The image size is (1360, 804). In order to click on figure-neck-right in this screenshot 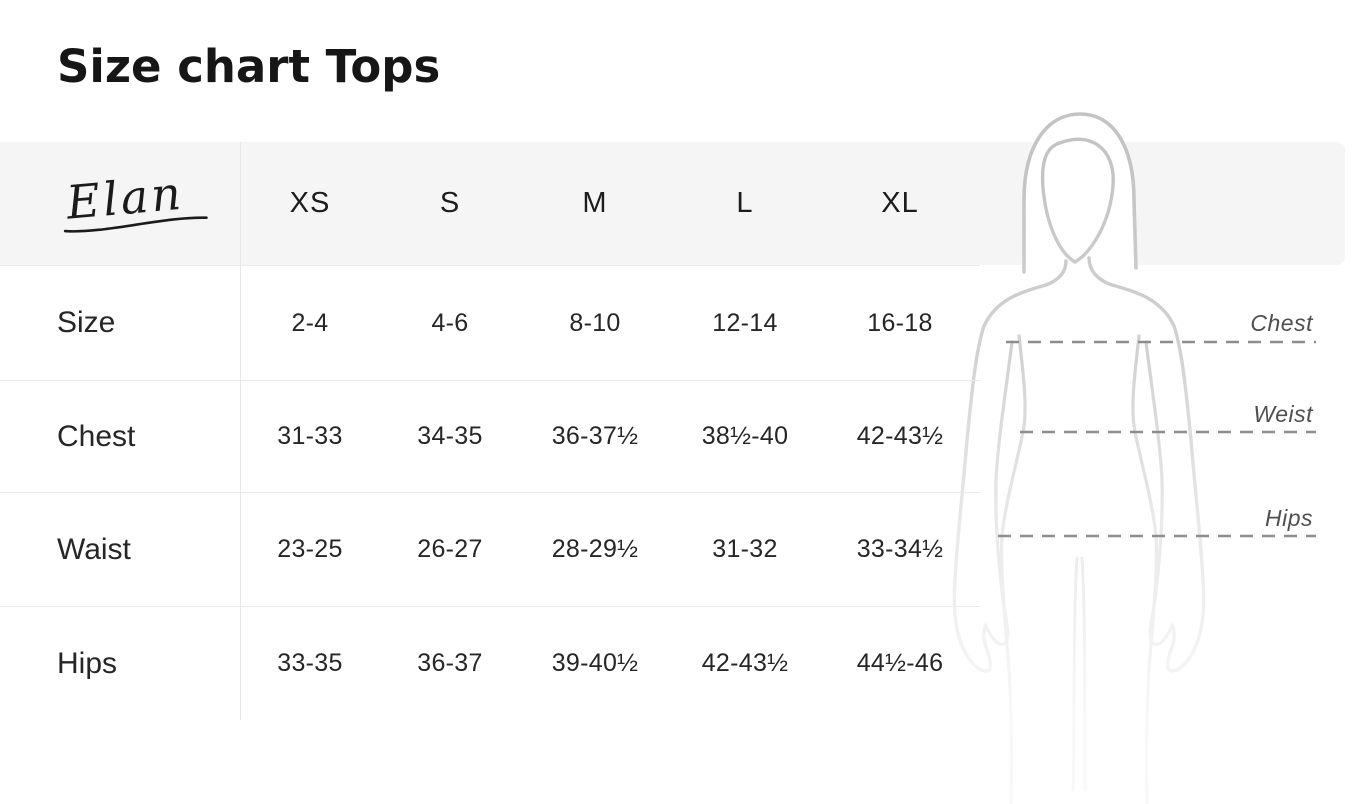, I will do `click(1100, 271)`.